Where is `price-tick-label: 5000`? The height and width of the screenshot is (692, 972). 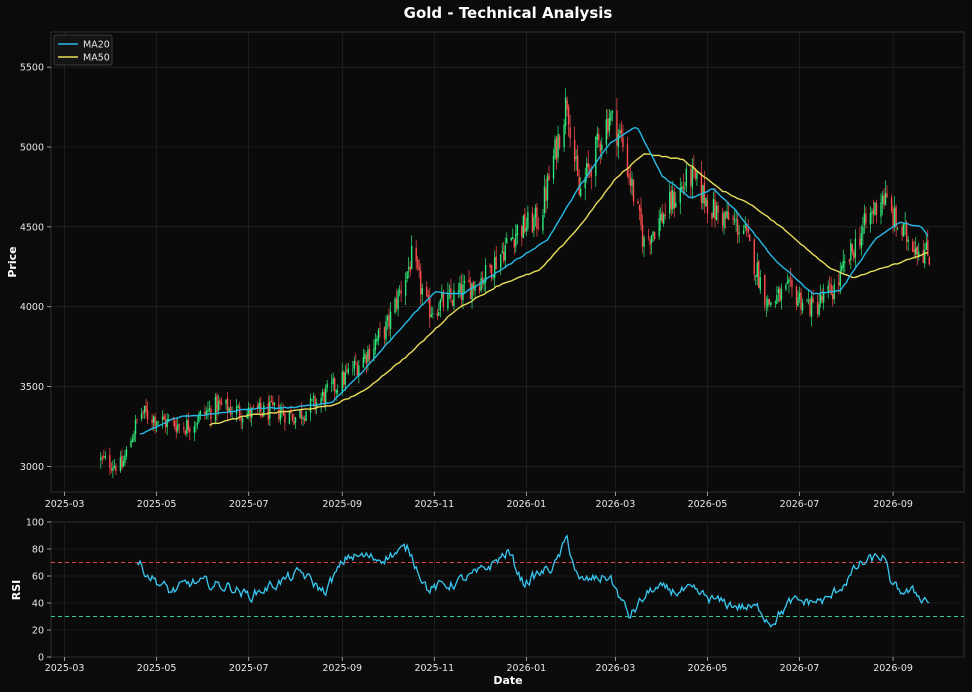
price-tick-label: 5000 is located at coordinates (32, 148).